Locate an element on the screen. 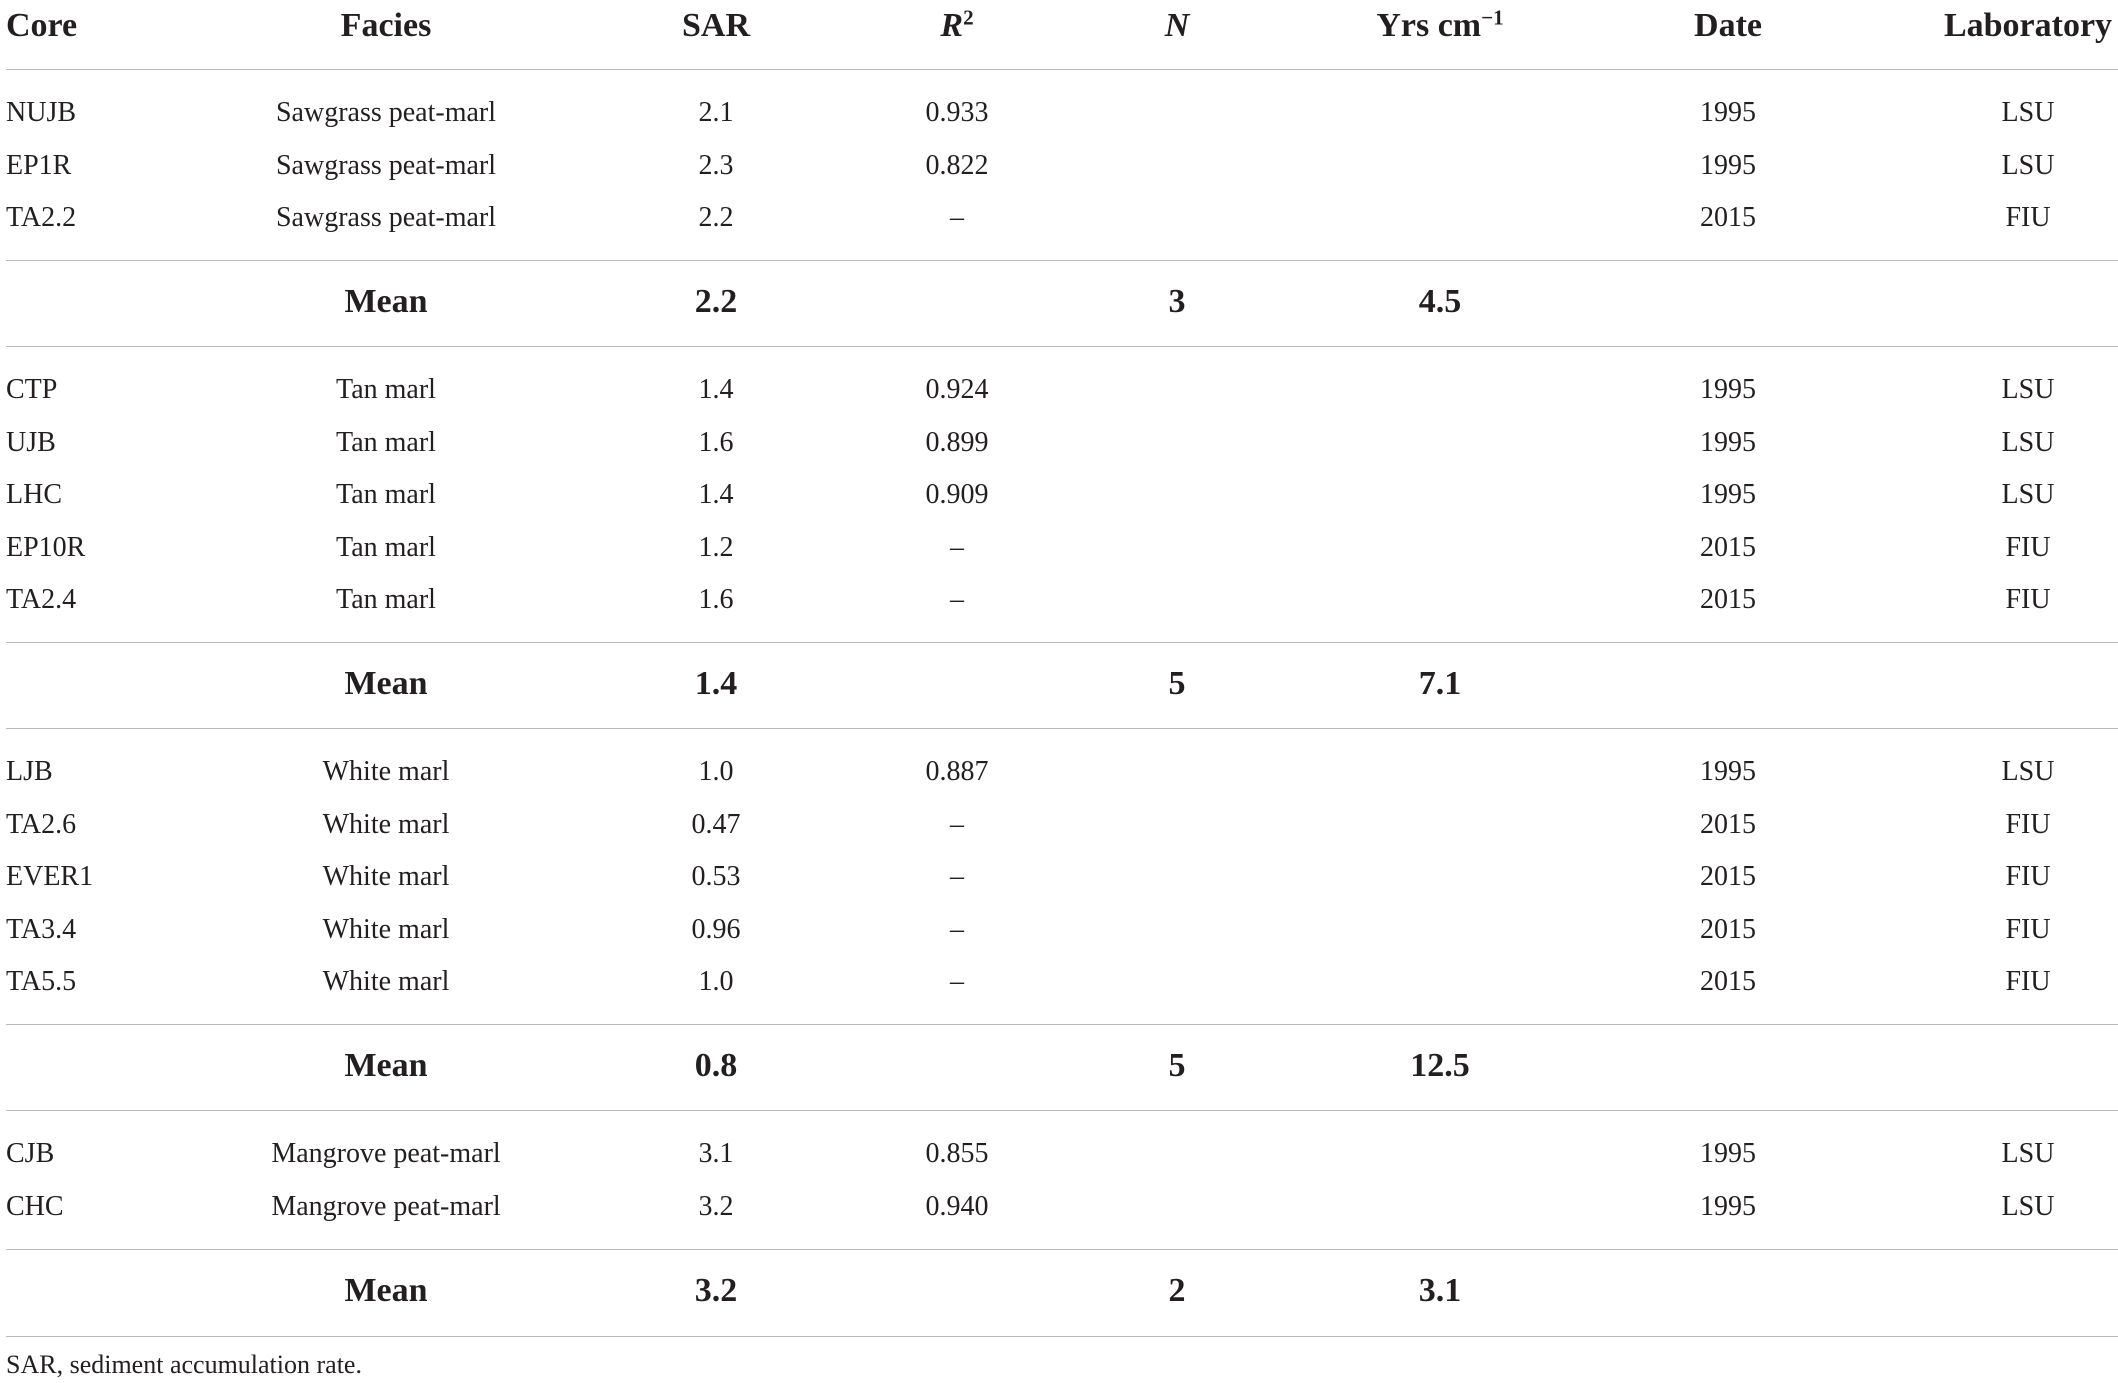 The width and height of the screenshot is (2118, 1383). table-row: TA2.4 Tan marl 1.6 – 2015 FIU is located at coordinates (1059, 600).